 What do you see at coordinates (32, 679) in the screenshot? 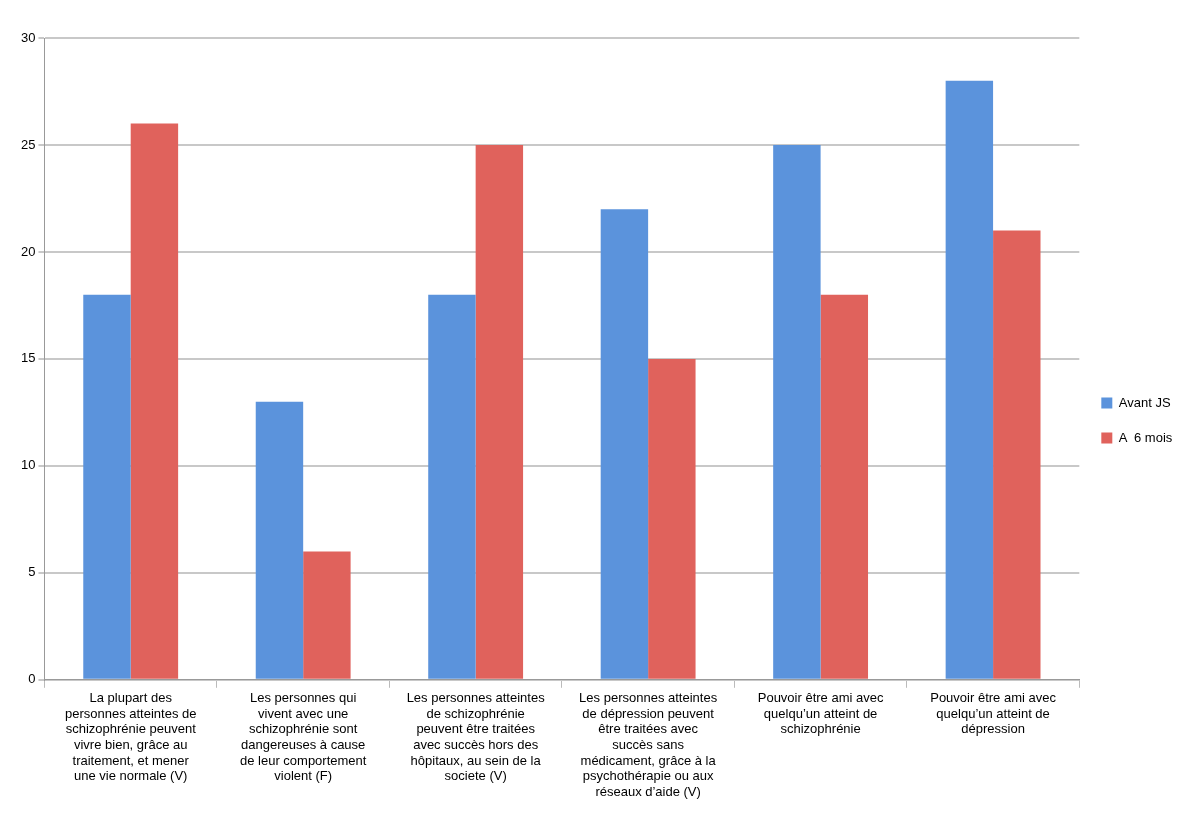
I see `y-tick-label: 0` at bounding box center [32, 679].